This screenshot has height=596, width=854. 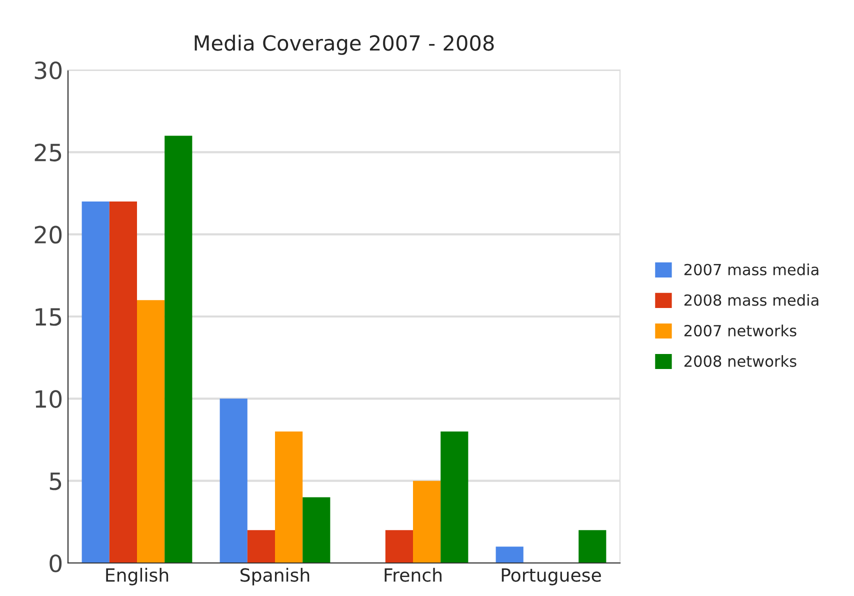 What do you see at coordinates (56, 481) in the screenshot?
I see `y-tick-label: 5` at bounding box center [56, 481].